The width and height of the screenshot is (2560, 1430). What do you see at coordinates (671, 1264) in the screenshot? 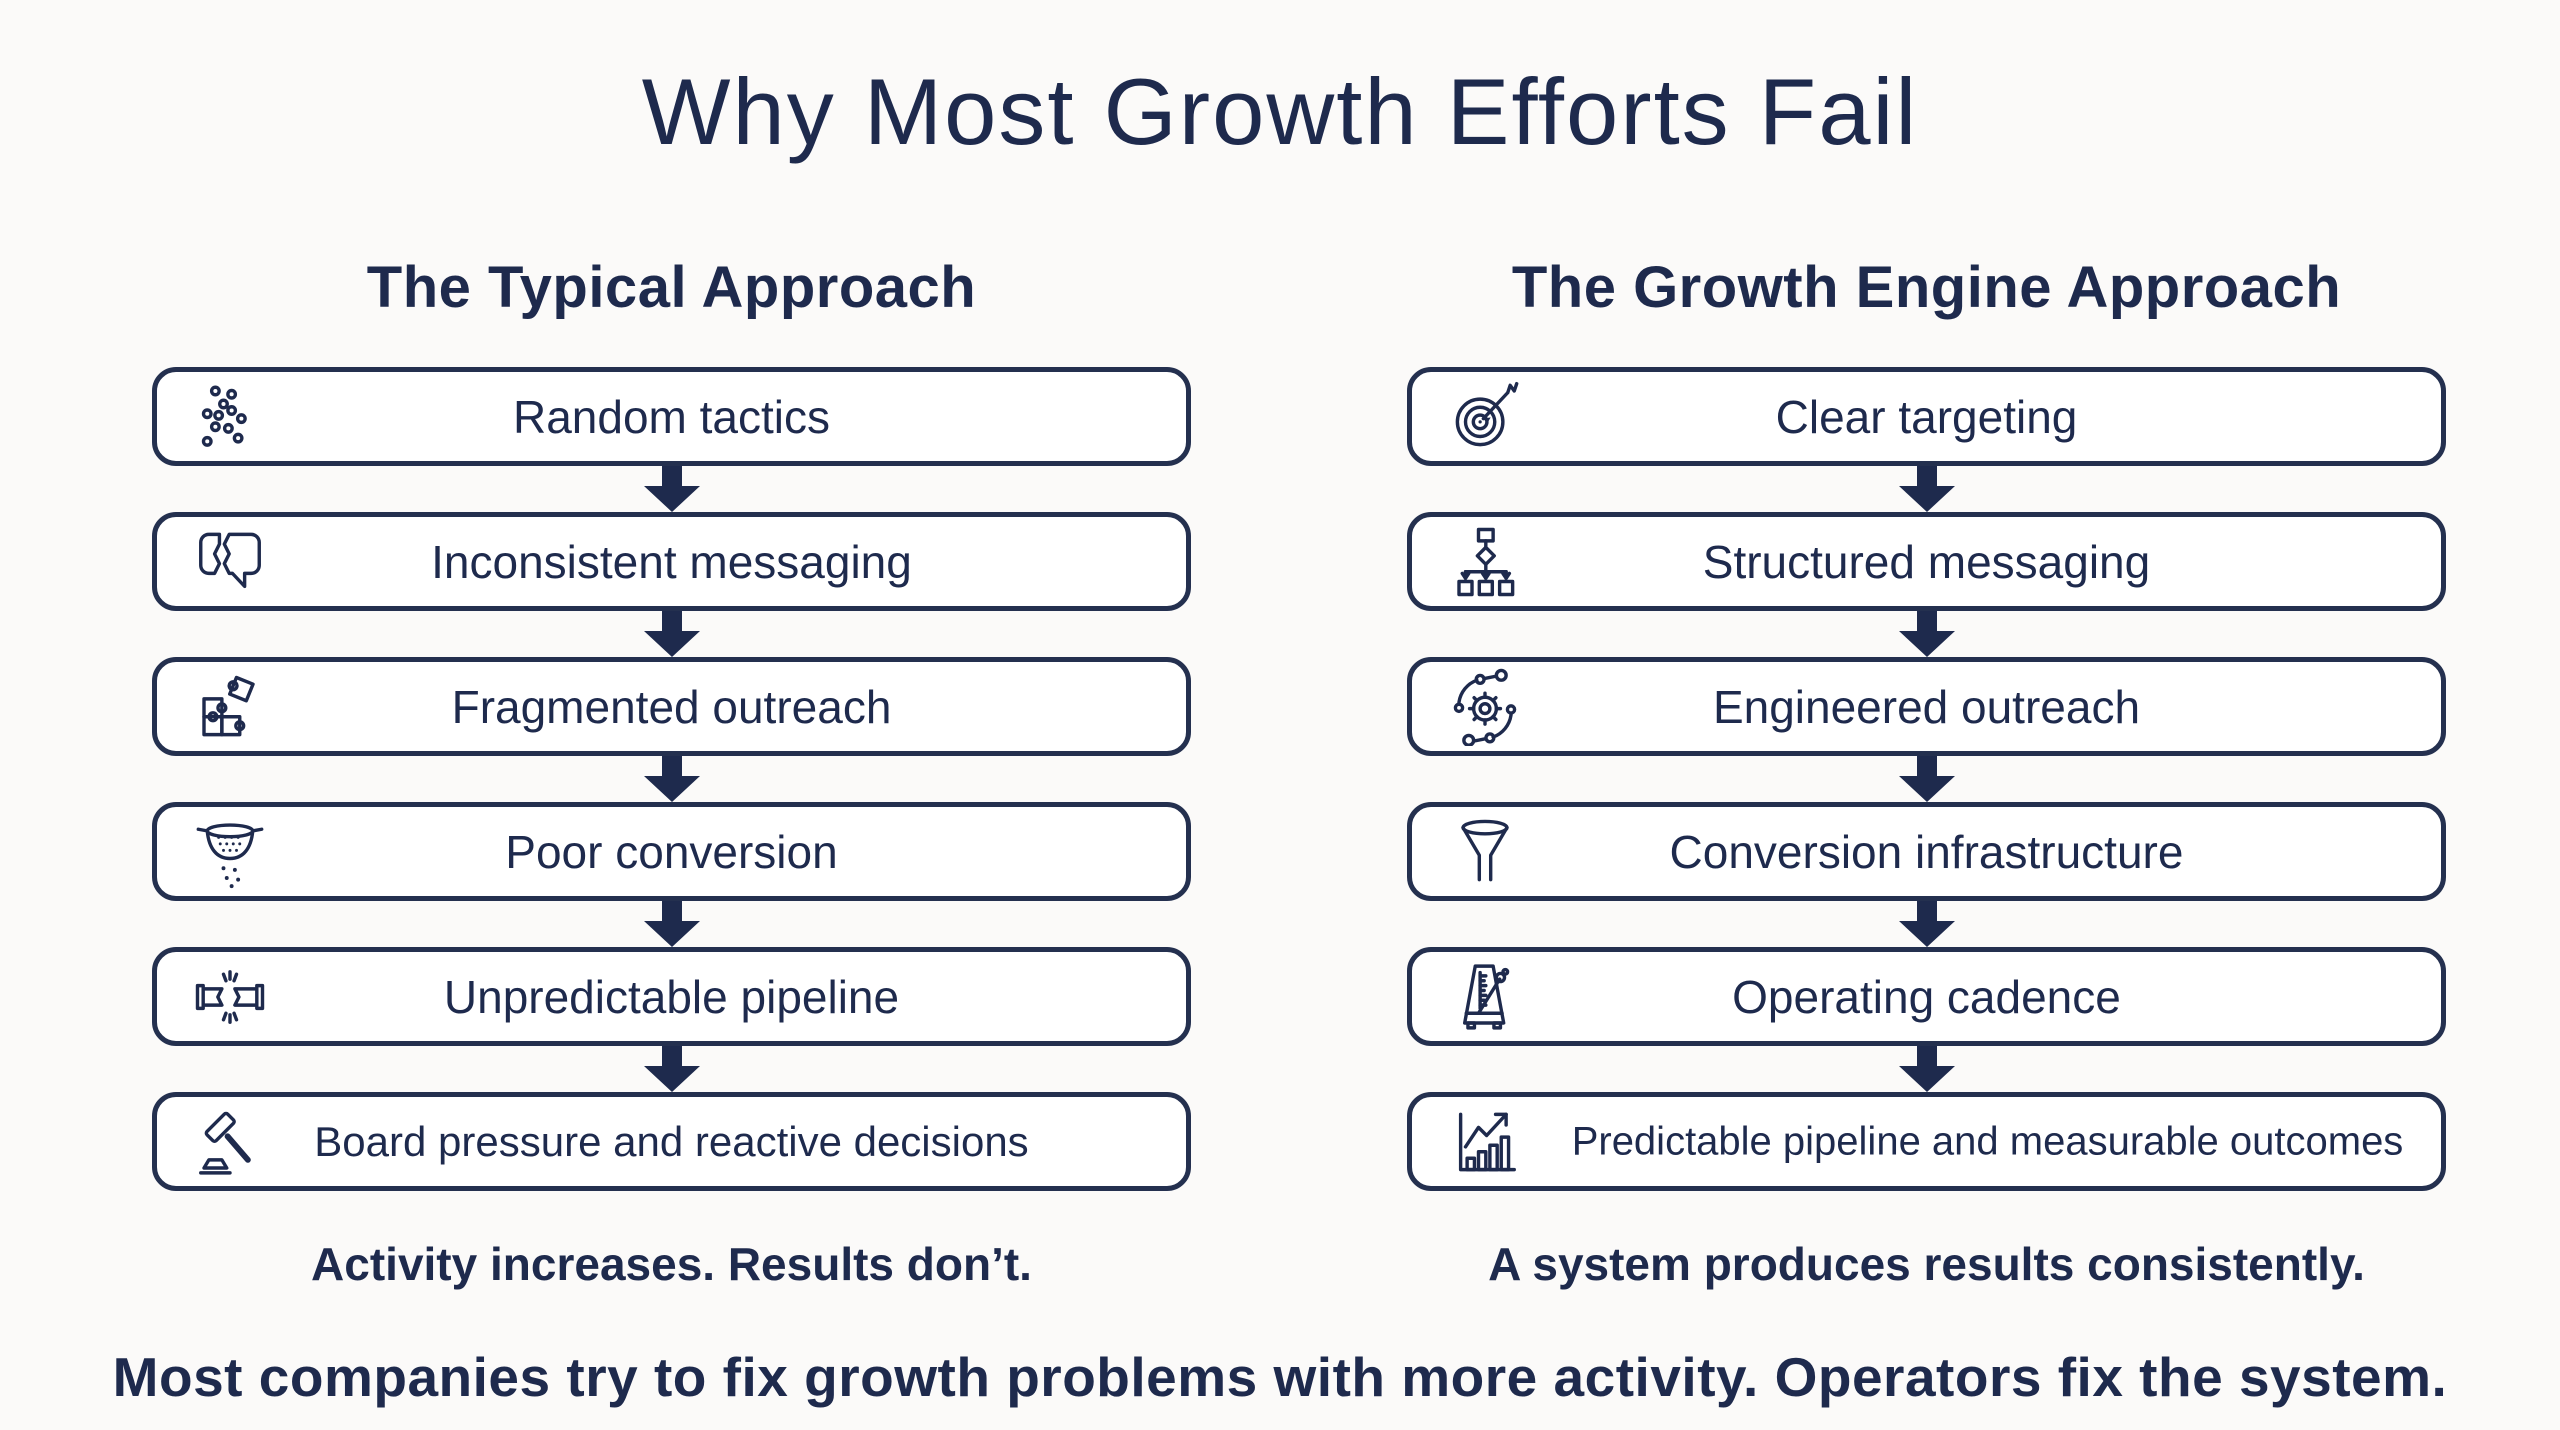
I see `column-caption-typical: Activity increases. Results don’t.` at bounding box center [671, 1264].